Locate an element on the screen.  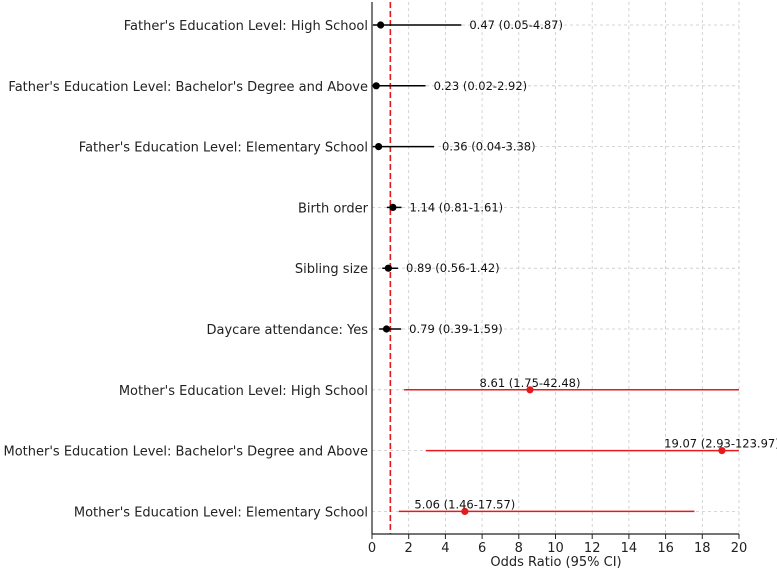
x-tick-label: 18 is located at coordinates (702, 548).